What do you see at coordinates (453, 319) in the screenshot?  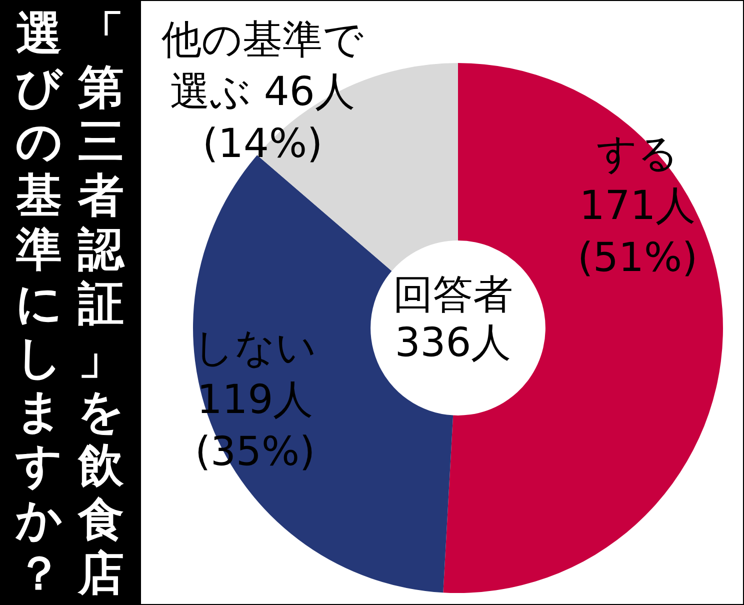 I see `text: 回答者 336人` at bounding box center [453, 319].